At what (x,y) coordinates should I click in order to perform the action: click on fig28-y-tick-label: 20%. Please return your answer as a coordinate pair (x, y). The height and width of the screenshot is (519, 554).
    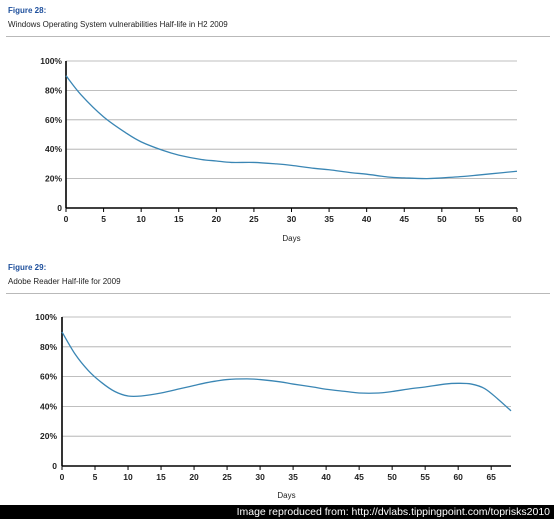
    Looking at the image, I should click on (53, 179).